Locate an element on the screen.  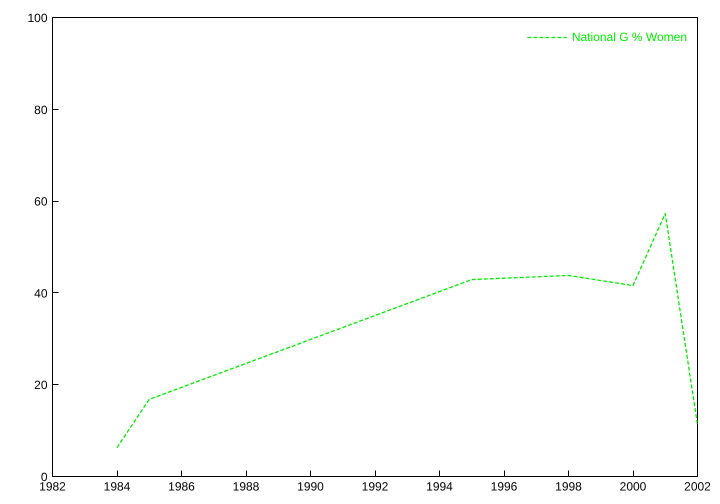
y-tick-label: 20 is located at coordinates (41, 385).